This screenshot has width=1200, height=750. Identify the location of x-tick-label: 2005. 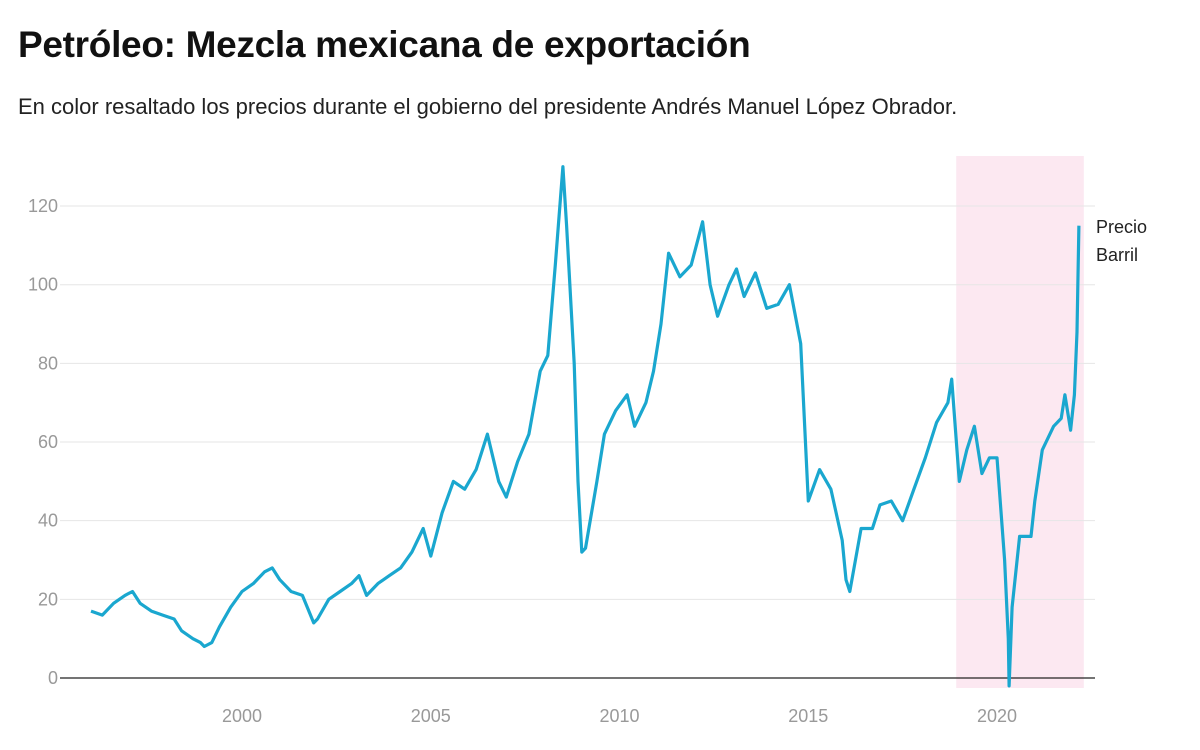
(431, 716).